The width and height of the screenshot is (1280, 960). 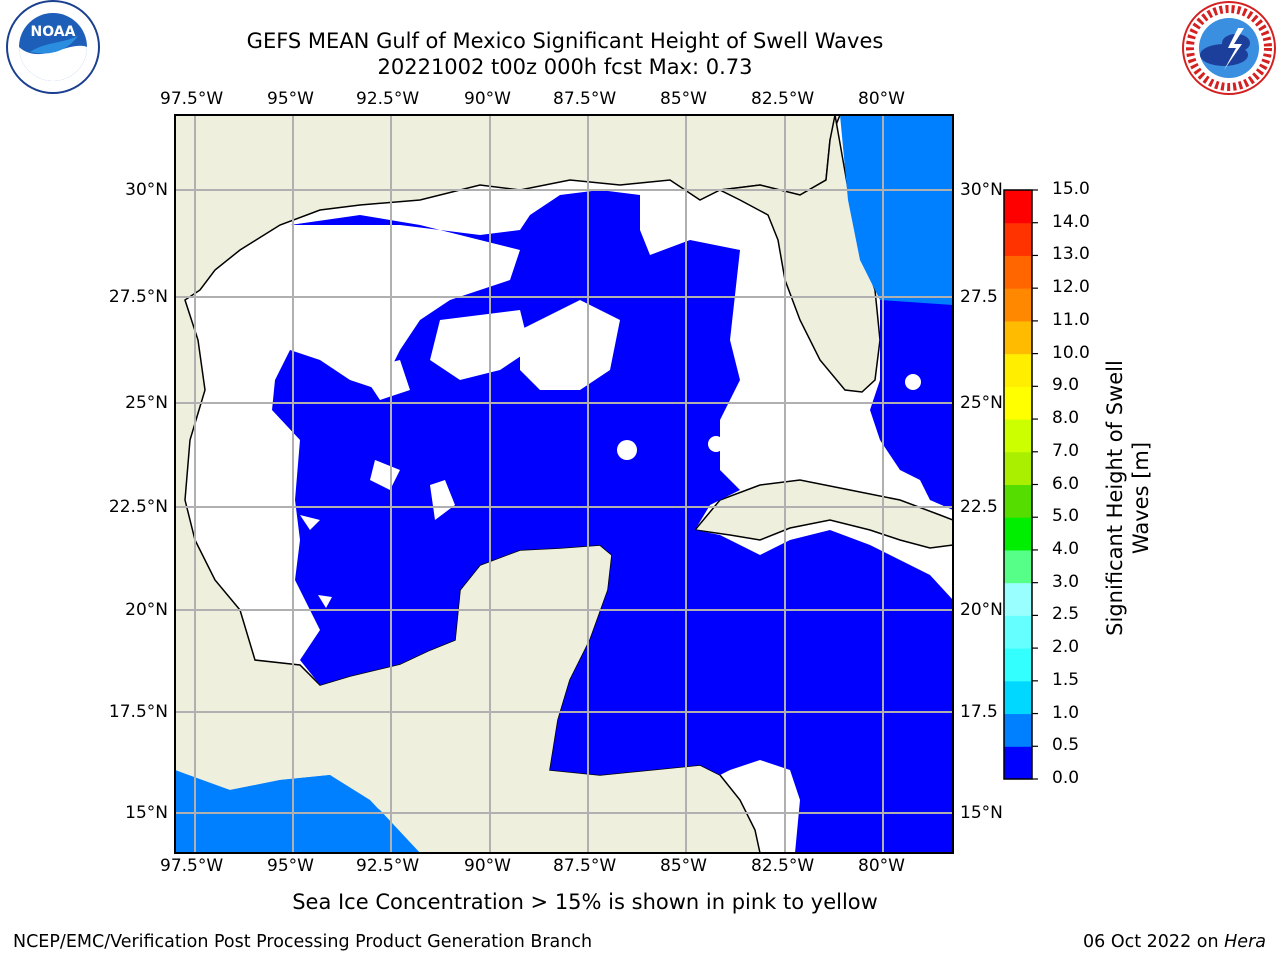 What do you see at coordinates (1066, 483) in the screenshot?
I see `colorbar-tick-label: 6.0` at bounding box center [1066, 483].